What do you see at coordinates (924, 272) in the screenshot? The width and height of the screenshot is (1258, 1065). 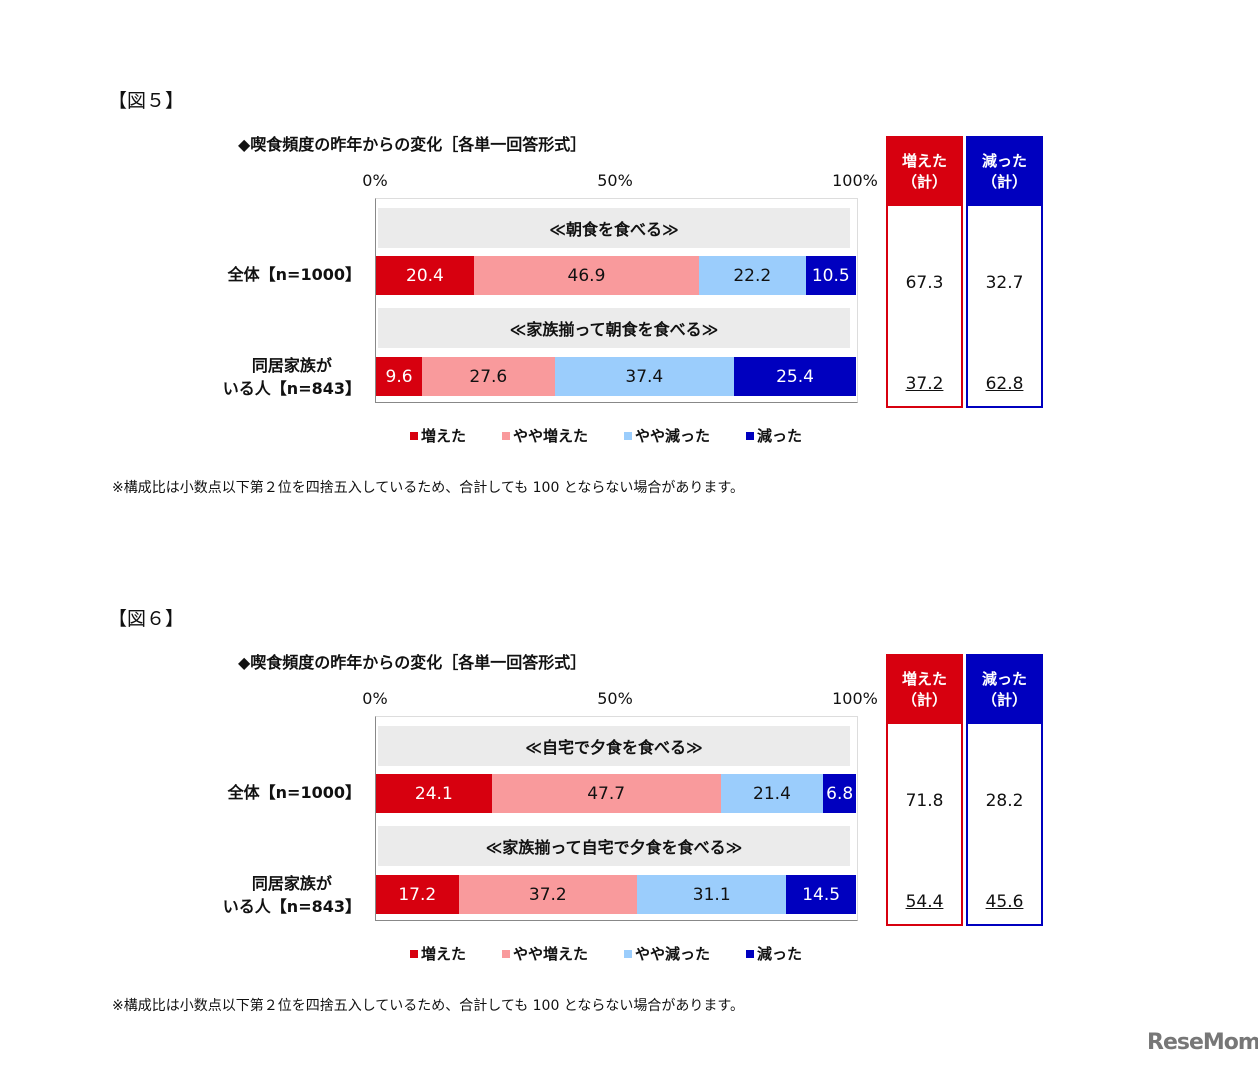 I see `summary-box-increased: 増えた （計） 67.3 37.2` at bounding box center [924, 272].